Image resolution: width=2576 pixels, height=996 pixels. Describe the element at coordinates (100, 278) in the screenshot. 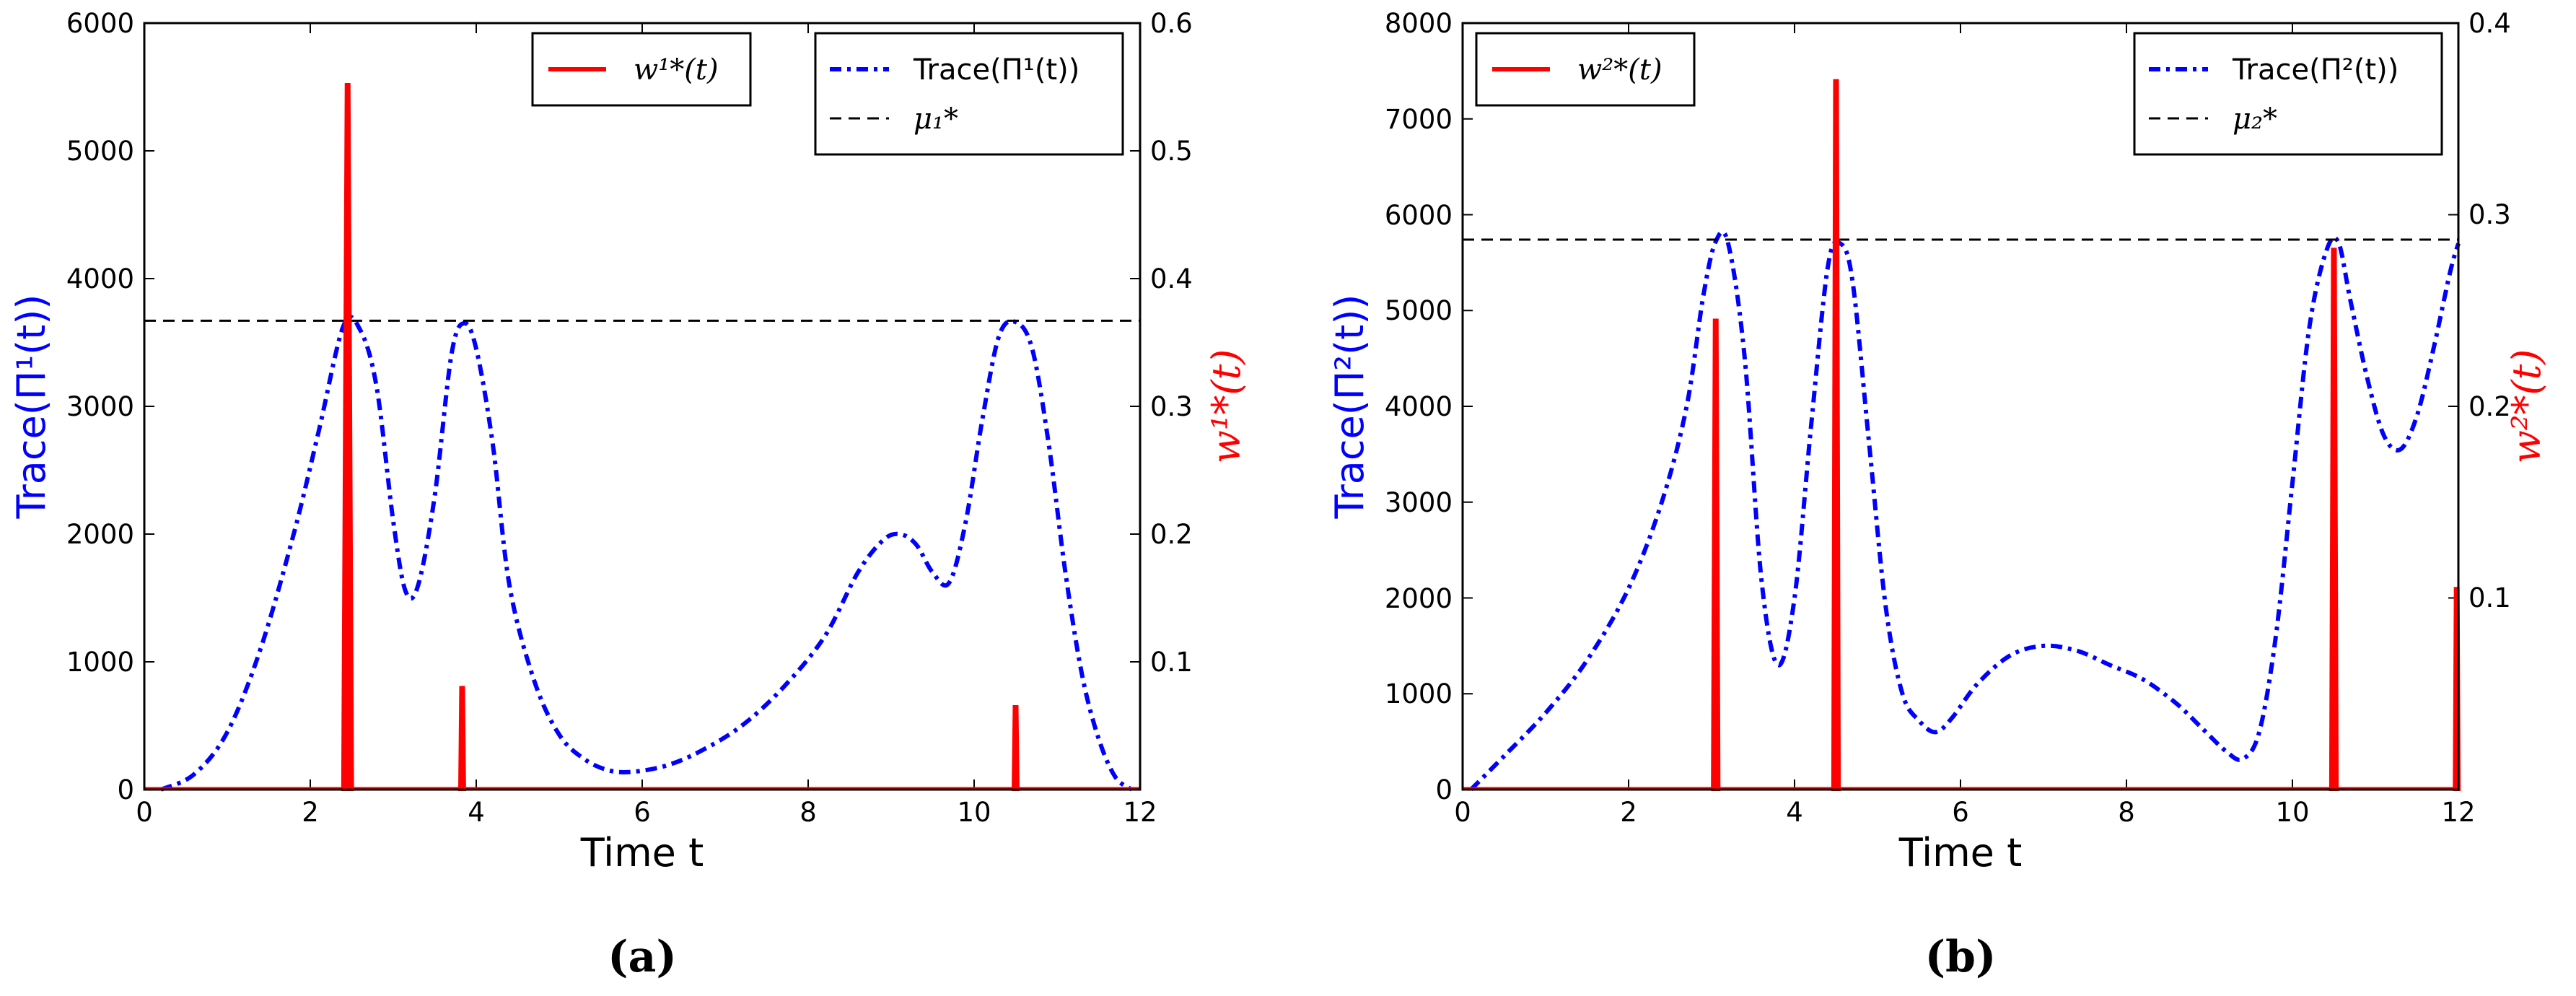

I see `plot-a-ytick-left: 4000` at that location.